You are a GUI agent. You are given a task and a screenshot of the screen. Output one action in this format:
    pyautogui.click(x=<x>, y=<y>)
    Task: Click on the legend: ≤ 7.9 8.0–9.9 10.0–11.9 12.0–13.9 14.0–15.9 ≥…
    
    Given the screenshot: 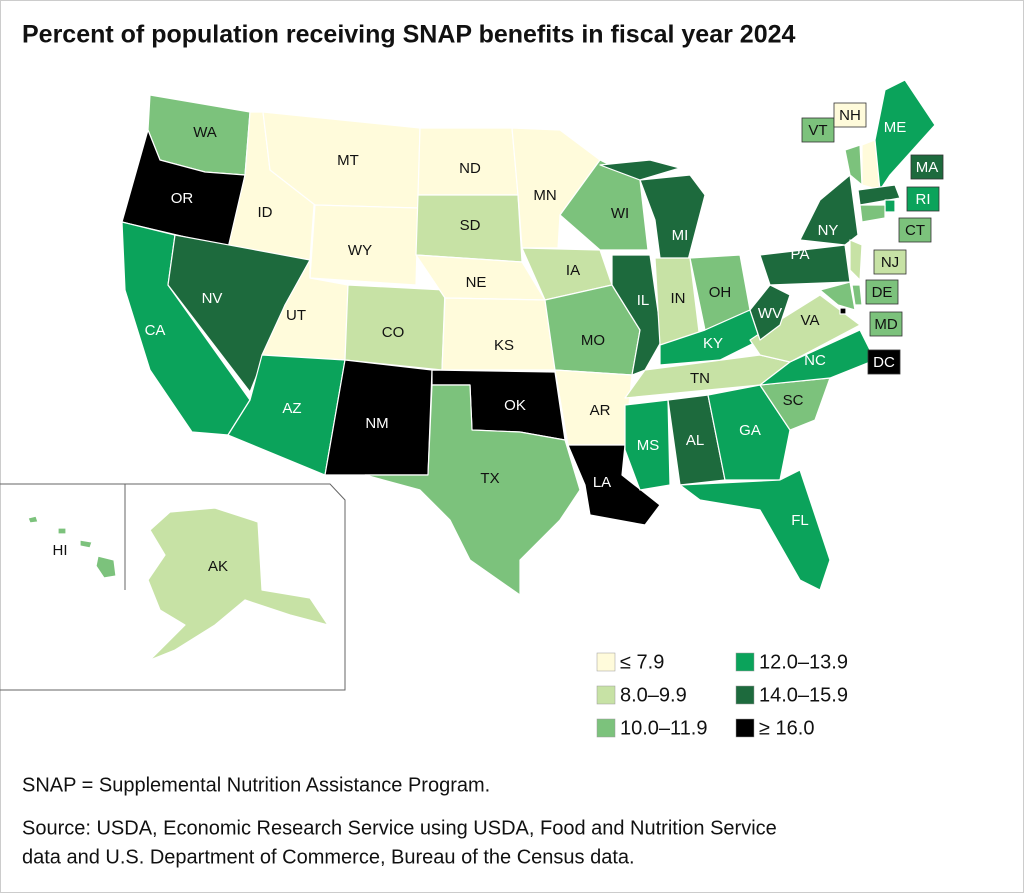 What is the action you would take?
    pyautogui.click(x=722, y=695)
    